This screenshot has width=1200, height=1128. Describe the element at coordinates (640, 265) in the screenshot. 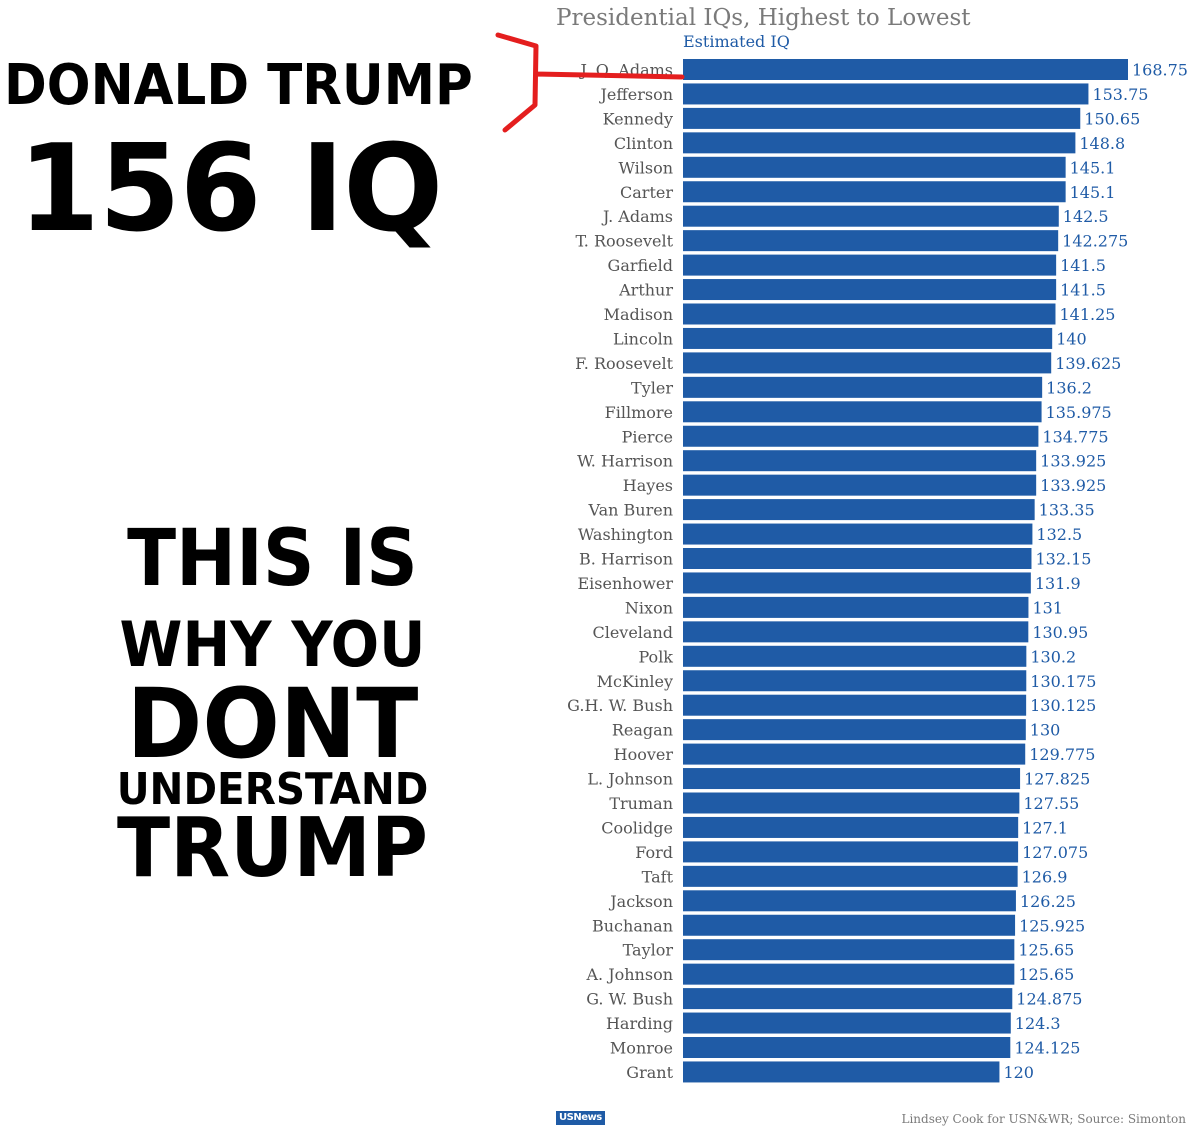

I see `category-label: Garfield` at that location.